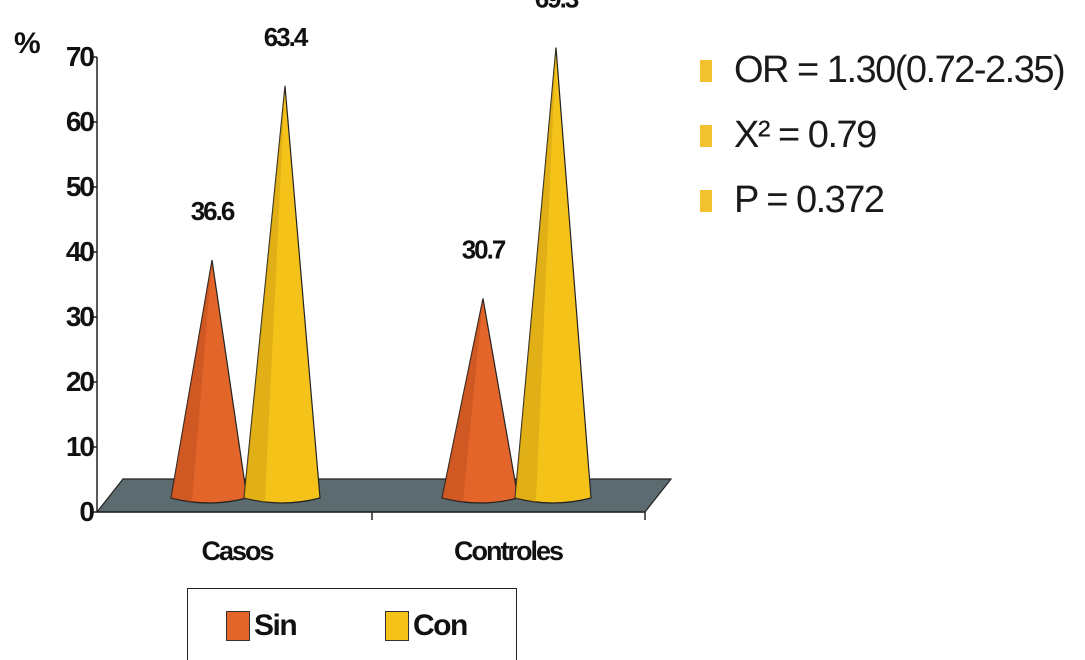  What do you see at coordinates (805, 135) in the screenshot?
I see `stat-text: X² = 0.79` at bounding box center [805, 135].